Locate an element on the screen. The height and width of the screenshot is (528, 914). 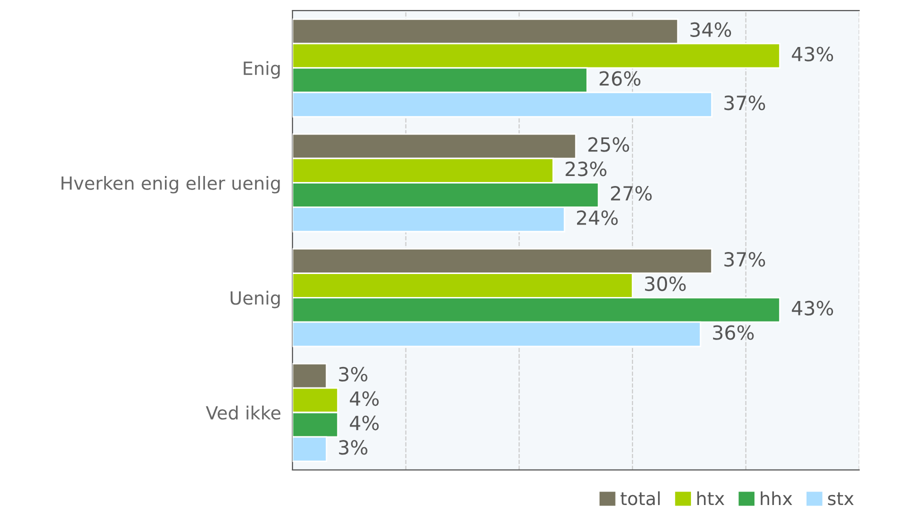
legend-label: hhx is located at coordinates (776, 498).